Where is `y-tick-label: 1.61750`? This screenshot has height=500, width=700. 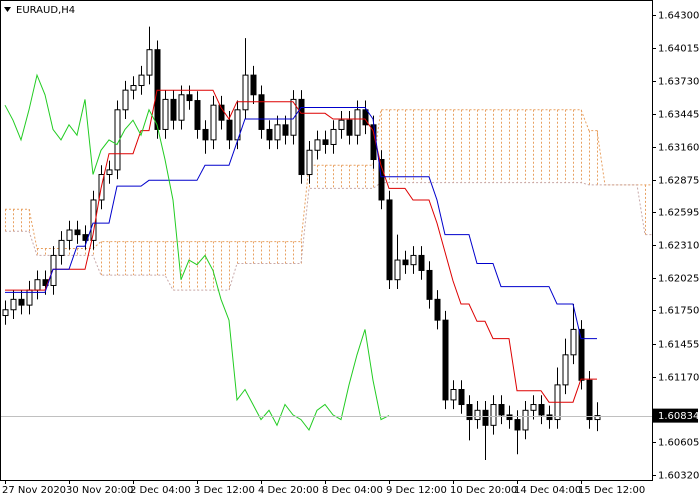
y-tick-label: 1.61750 is located at coordinates (678, 311).